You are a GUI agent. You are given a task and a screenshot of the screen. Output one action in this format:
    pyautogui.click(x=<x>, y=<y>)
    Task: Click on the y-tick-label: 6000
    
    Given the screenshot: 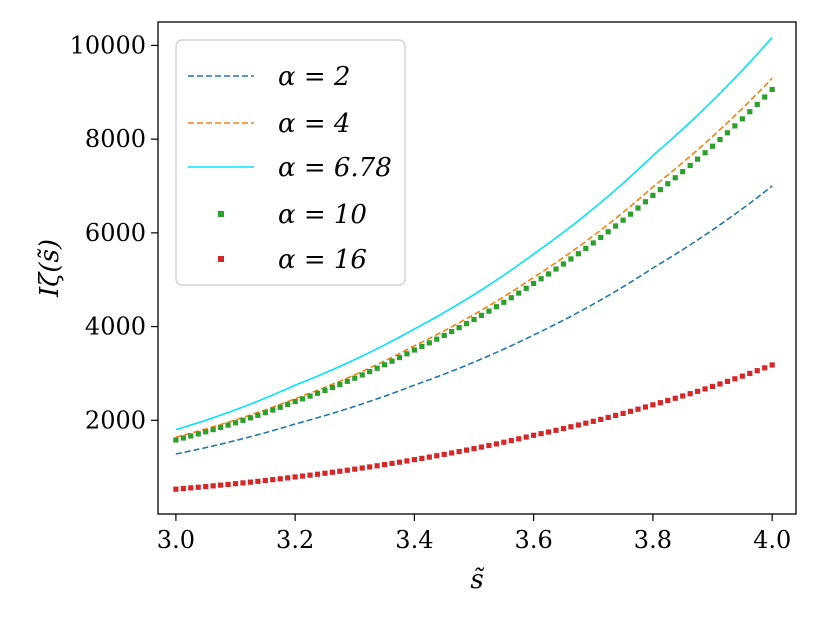 What is the action you would take?
    pyautogui.click(x=115, y=233)
    